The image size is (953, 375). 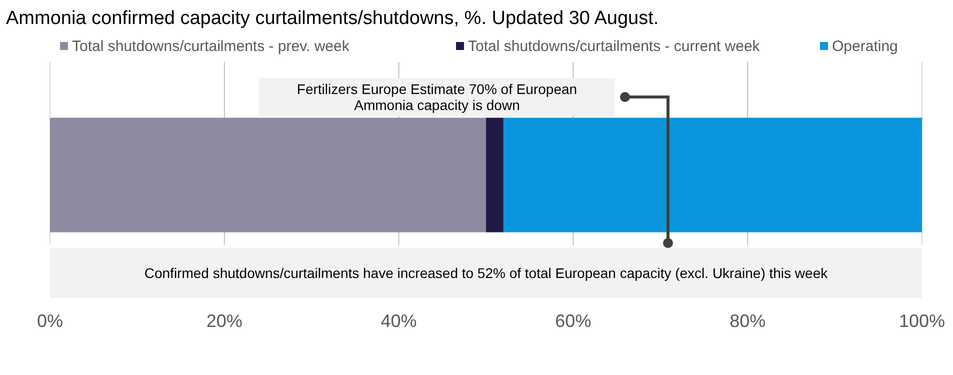 What do you see at coordinates (224, 321) in the screenshot?
I see `x-tick-label: 20%` at bounding box center [224, 321].